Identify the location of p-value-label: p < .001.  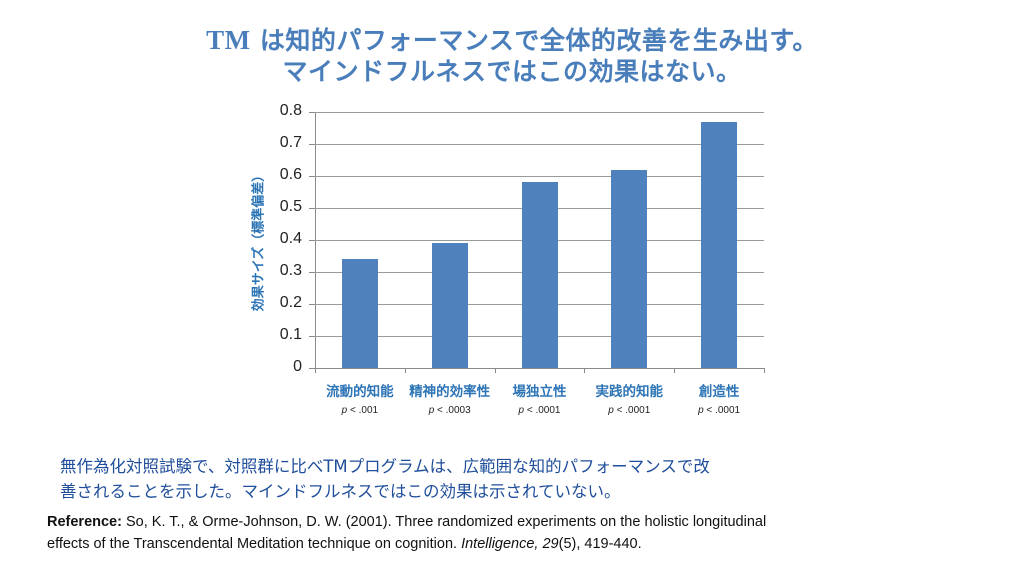
(360, 410).